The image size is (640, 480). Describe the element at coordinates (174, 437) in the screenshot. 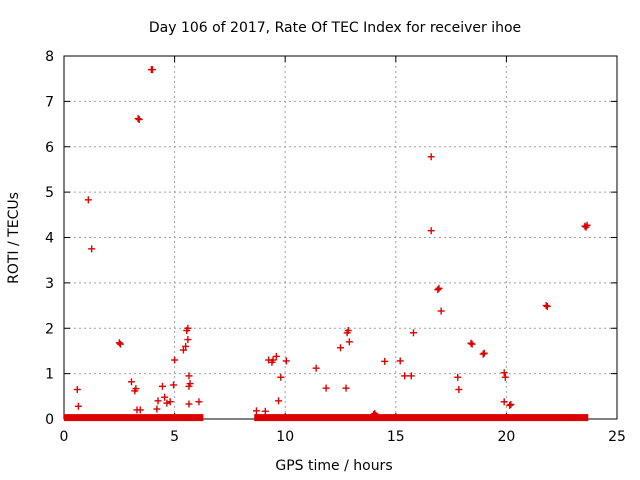

I see `x-tick-label: 5` at that location.